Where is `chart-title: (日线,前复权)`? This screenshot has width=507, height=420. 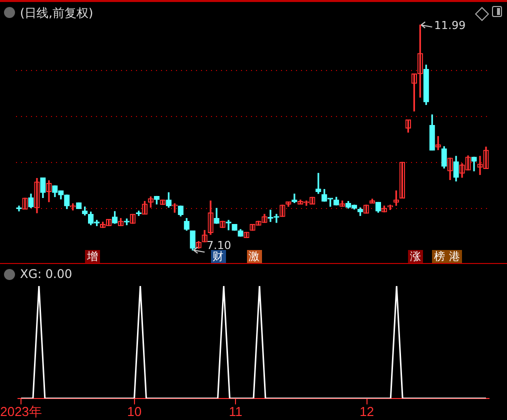 chart-title: (日线,前复权) is located at coordinates (57, 13).